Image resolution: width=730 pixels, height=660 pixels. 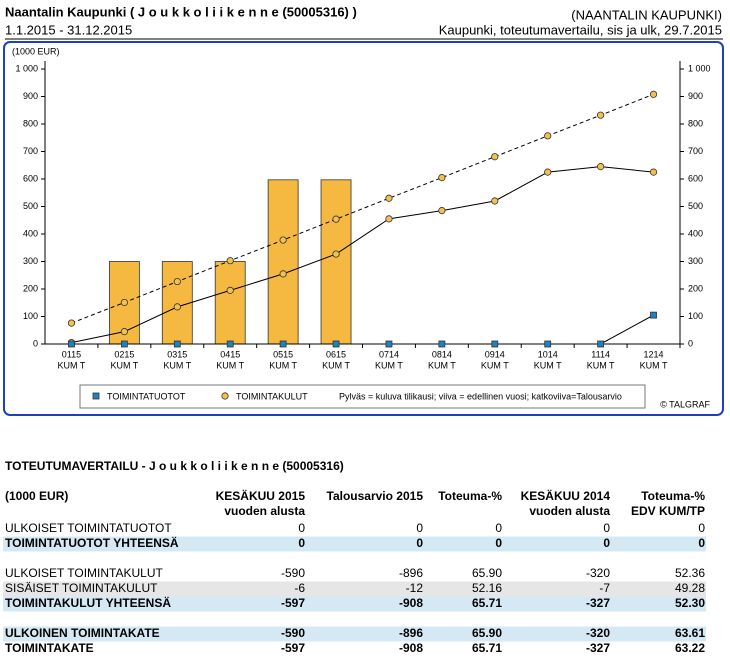 I want to click on column-header: KESÄKUU 2014, so click(x=566, y=495).